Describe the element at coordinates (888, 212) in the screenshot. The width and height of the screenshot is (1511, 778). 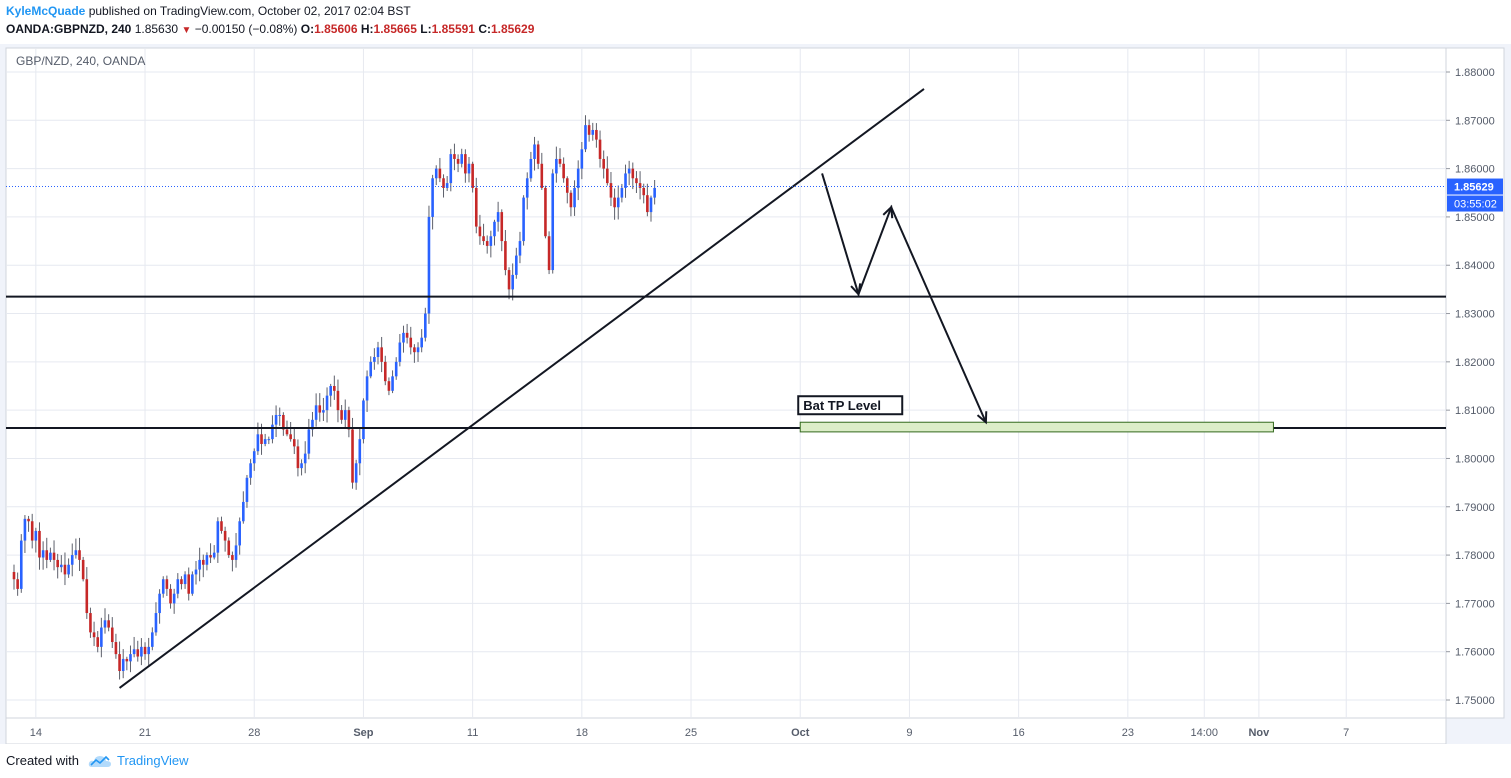
I see `arrow-head` at that location.